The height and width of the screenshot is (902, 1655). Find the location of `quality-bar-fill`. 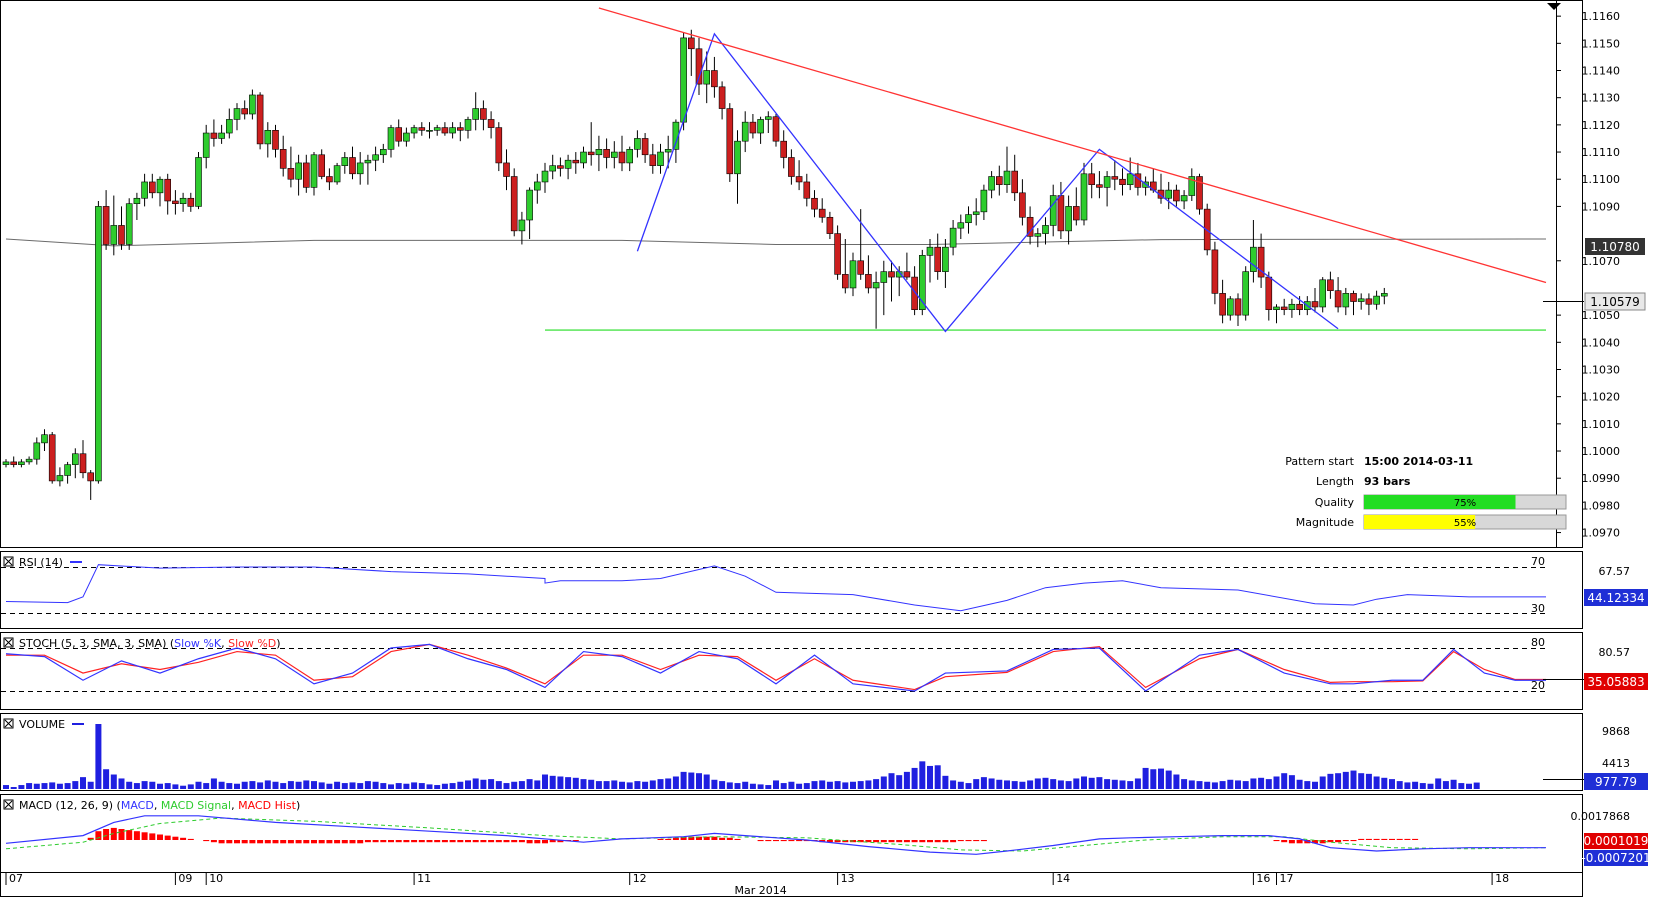

quality-bar-fill is located at coordinates (1440, 502).